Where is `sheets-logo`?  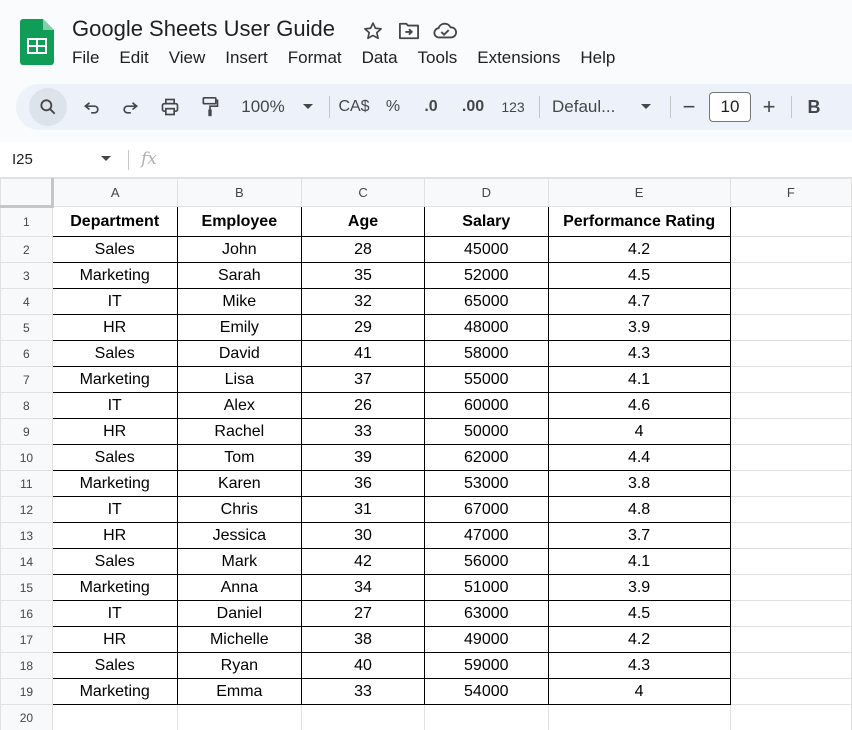 sheets-logo is located at coordinates (37, 42).